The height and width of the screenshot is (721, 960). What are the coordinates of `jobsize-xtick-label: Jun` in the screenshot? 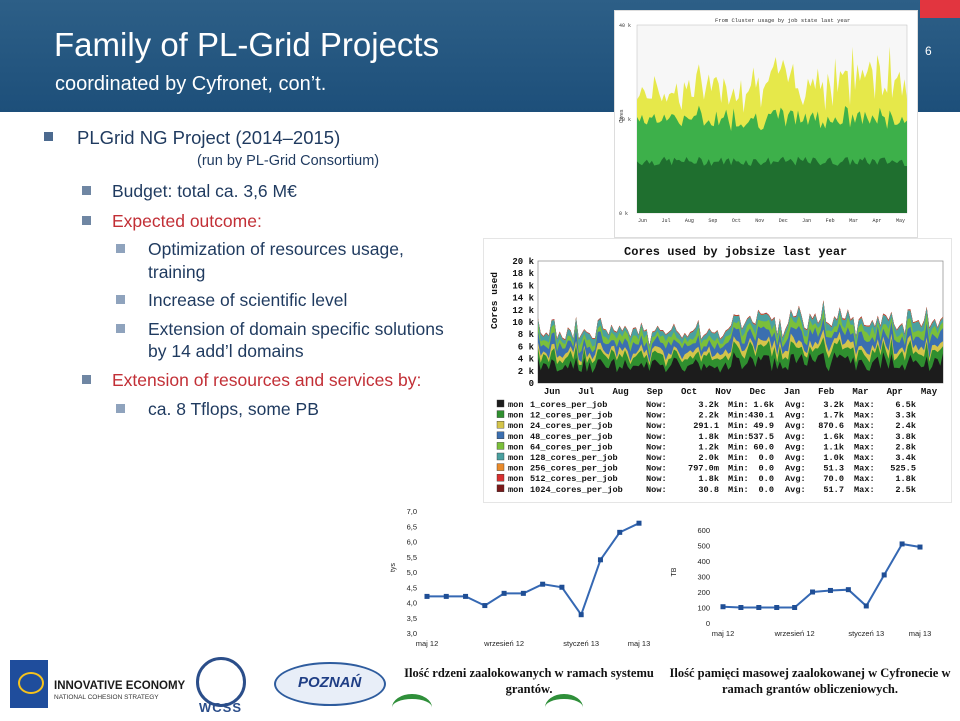 It's located at (552, 392).